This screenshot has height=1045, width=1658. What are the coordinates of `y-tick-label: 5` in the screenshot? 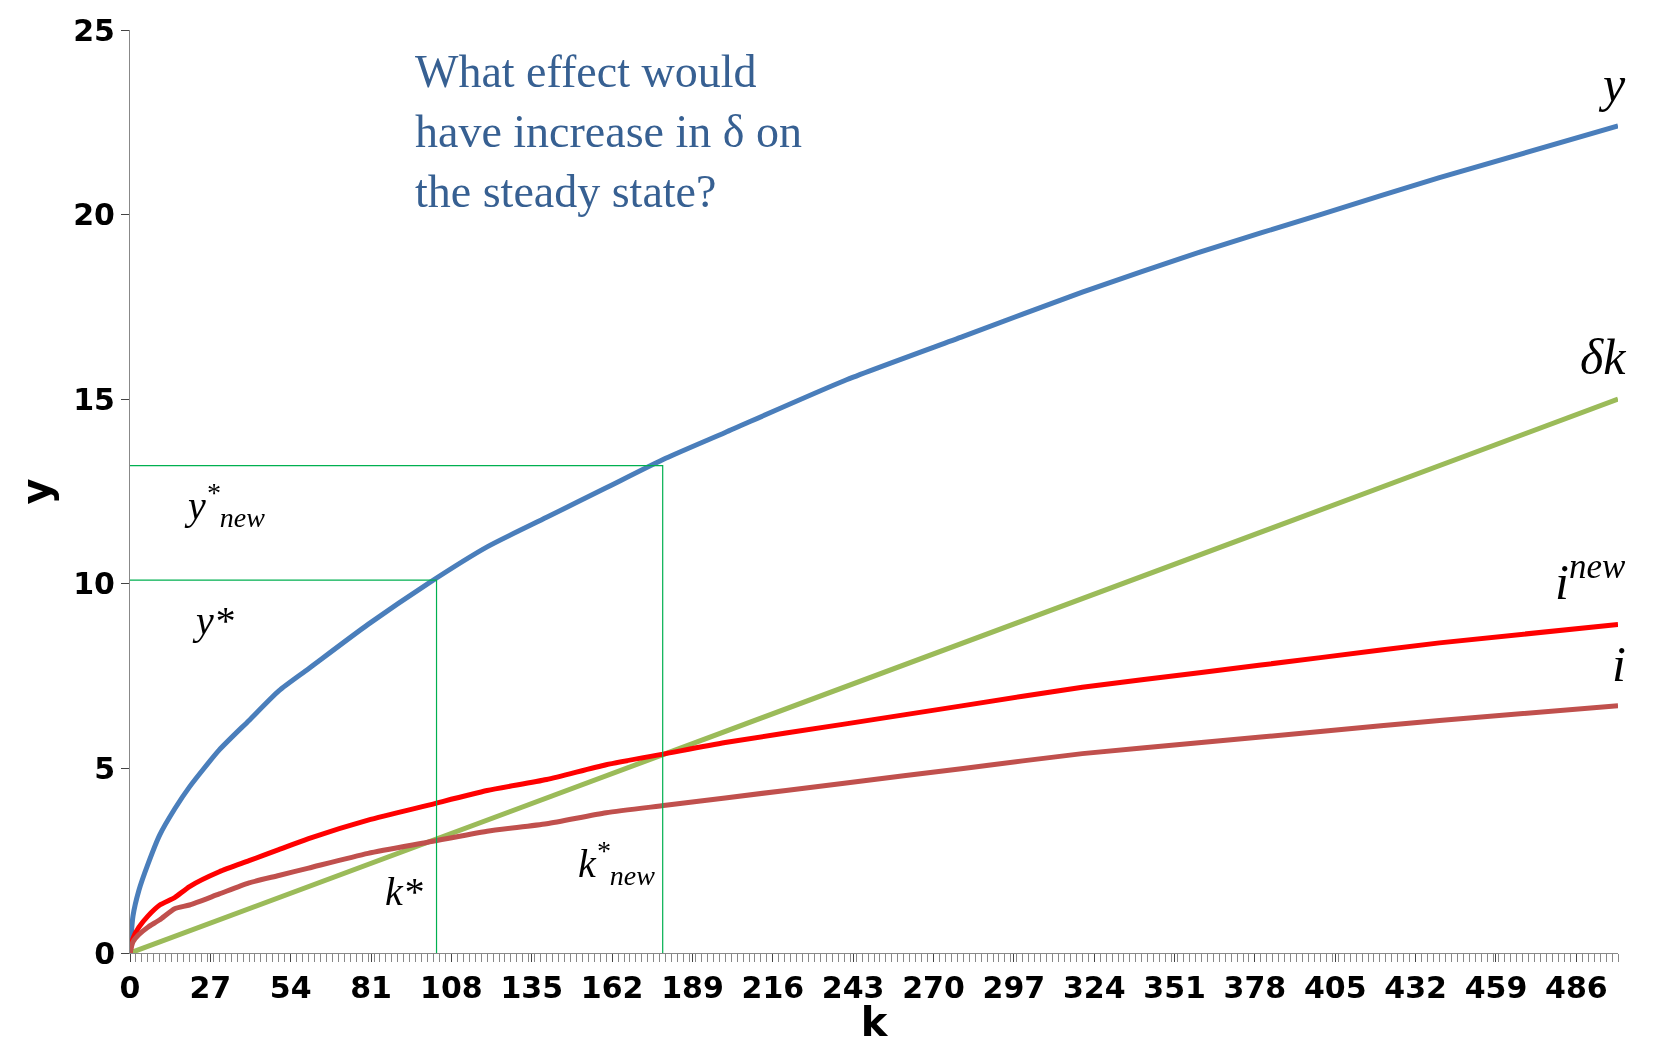 It's located at (104, 768).